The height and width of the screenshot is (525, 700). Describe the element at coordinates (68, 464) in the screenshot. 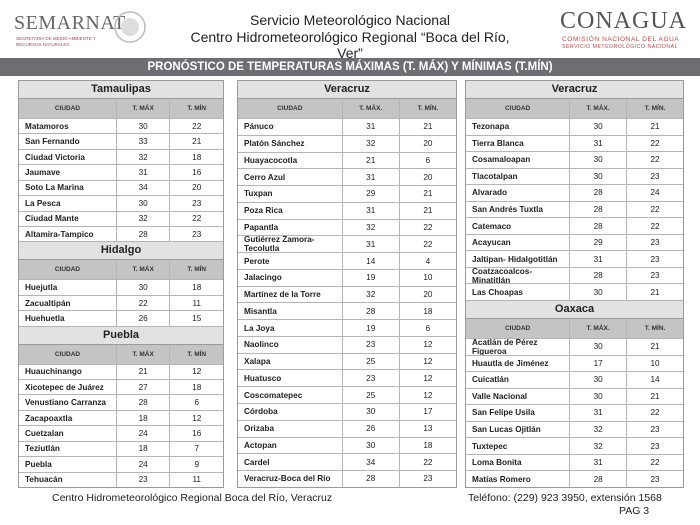

I see `city: Puebla` at that location.